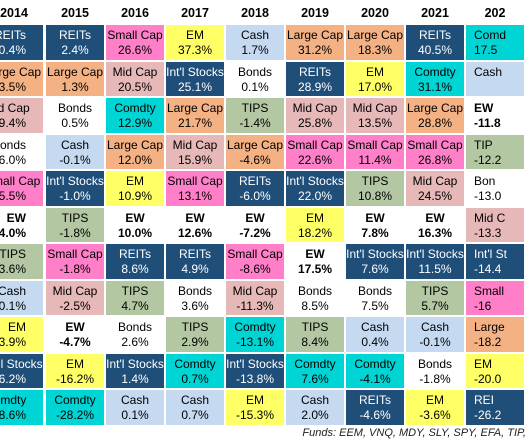  What do you see at coordinates (435, 78) in the screenshot?
I see `cell-2021-comdty: Comdty 31.1%` at bounding box center [435, 78].